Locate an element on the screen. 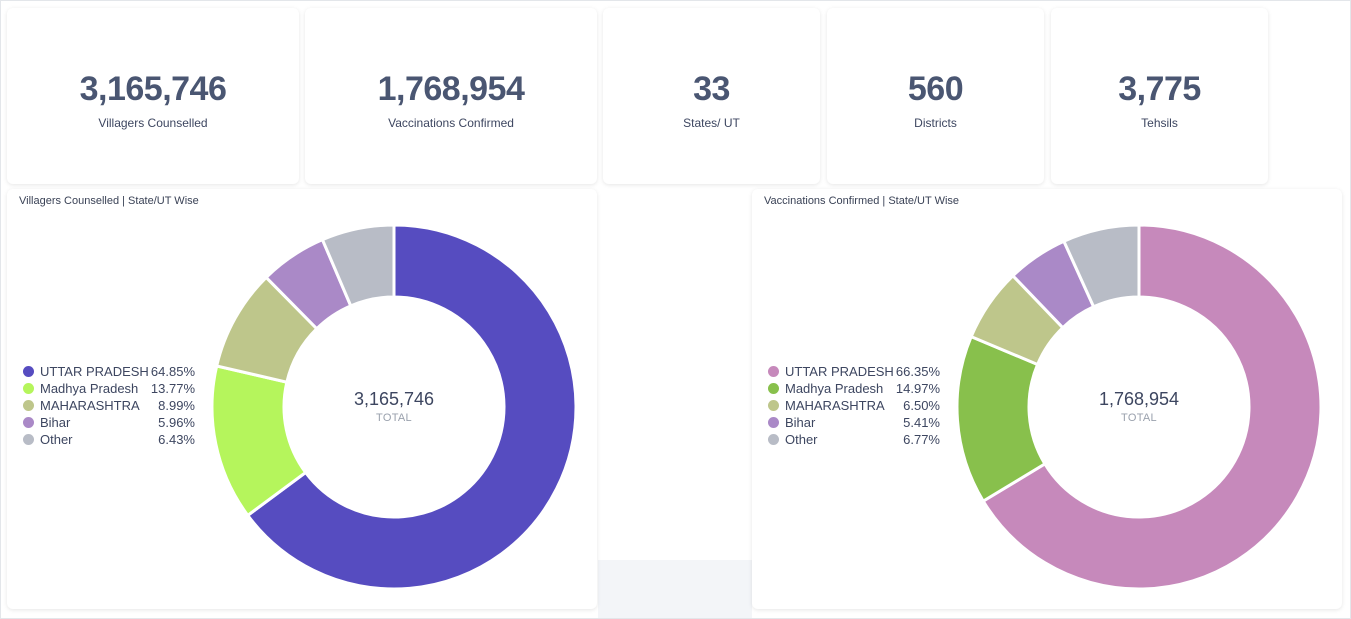  donut-center-value: 1,768,954 is located at coordinates (1139, 399).